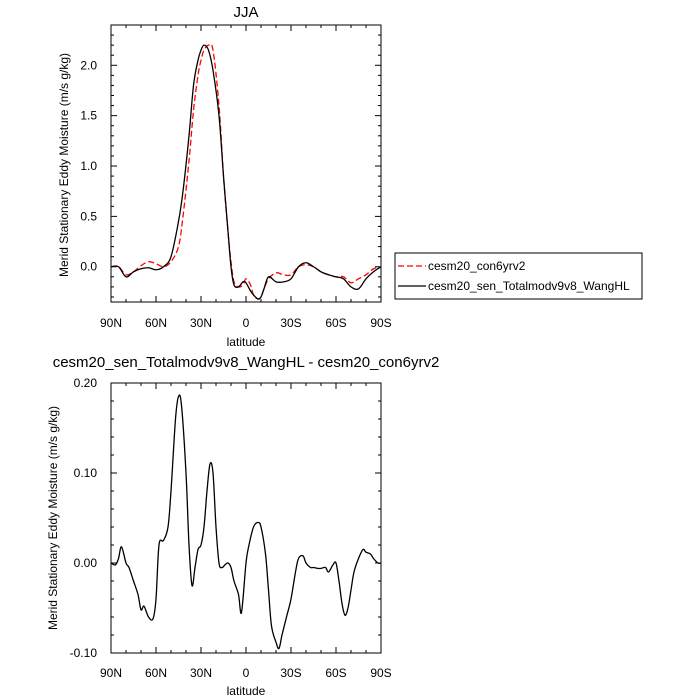  What do you see at coordinates (156, 673) in the screenshot?
I see `bottom-x-tick-label: 60N` at bounding box center [156, 673].